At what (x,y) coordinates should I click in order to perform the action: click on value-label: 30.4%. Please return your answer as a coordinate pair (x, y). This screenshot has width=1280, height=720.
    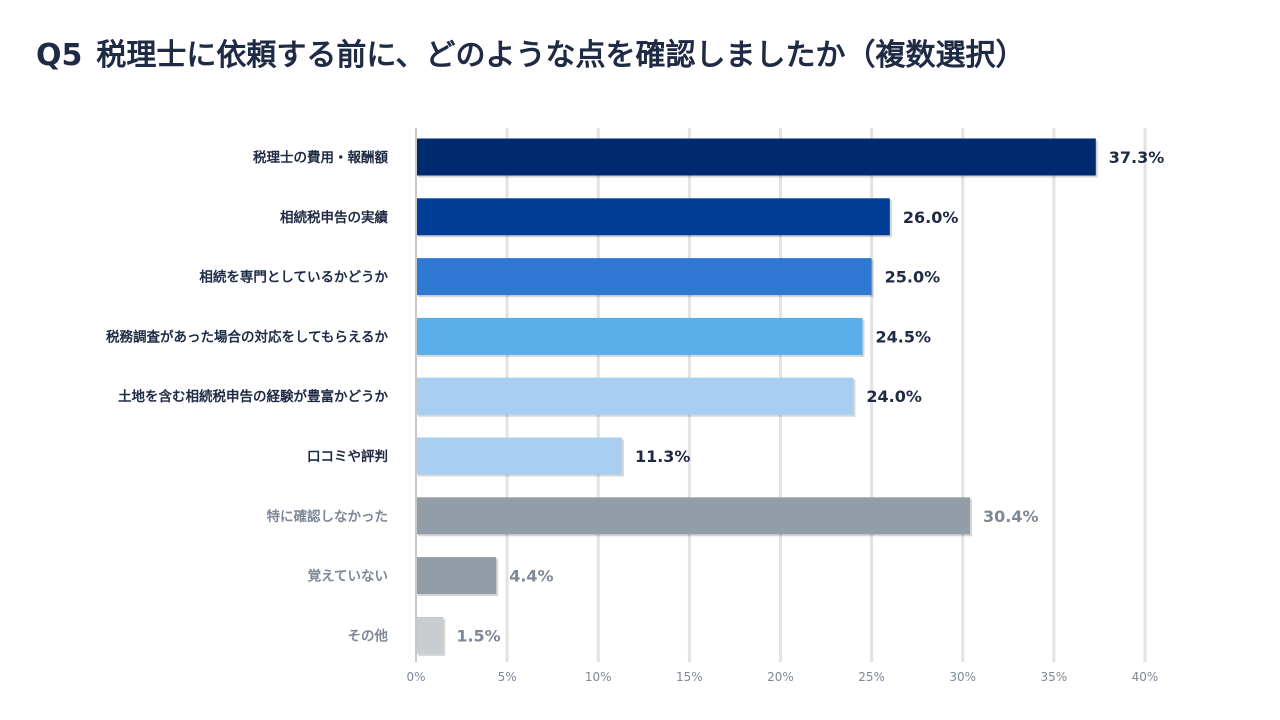
    Looking at the image, I should click on (1011, 516).